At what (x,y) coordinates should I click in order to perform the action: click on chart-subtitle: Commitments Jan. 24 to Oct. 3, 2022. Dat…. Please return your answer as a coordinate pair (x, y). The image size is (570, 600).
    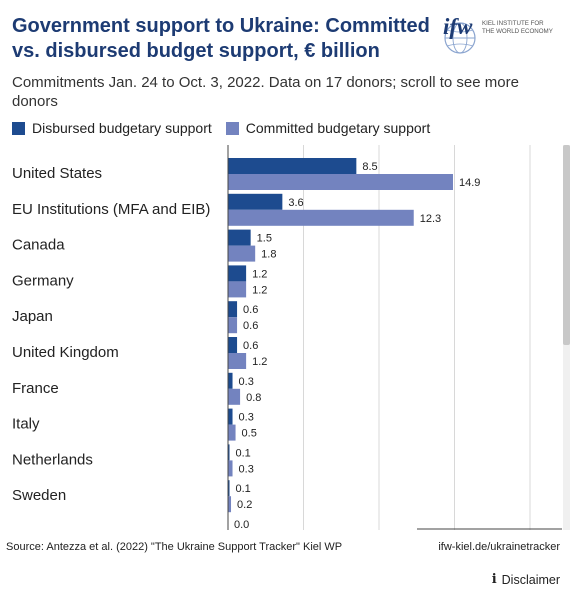
    Looking at the image, I should click on (265, 92).